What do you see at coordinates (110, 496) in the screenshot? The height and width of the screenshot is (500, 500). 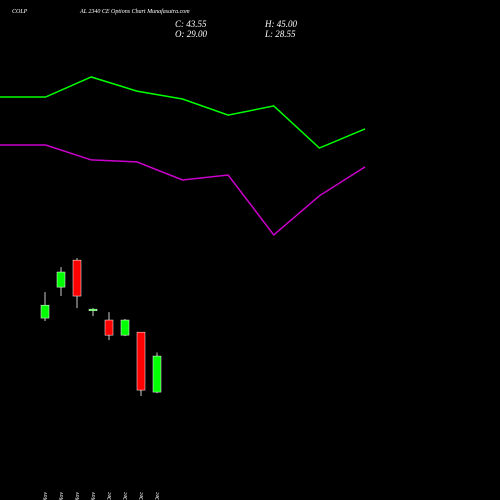 I see `x-tick-label: 01 Dec` at bounding box center [110, 496].